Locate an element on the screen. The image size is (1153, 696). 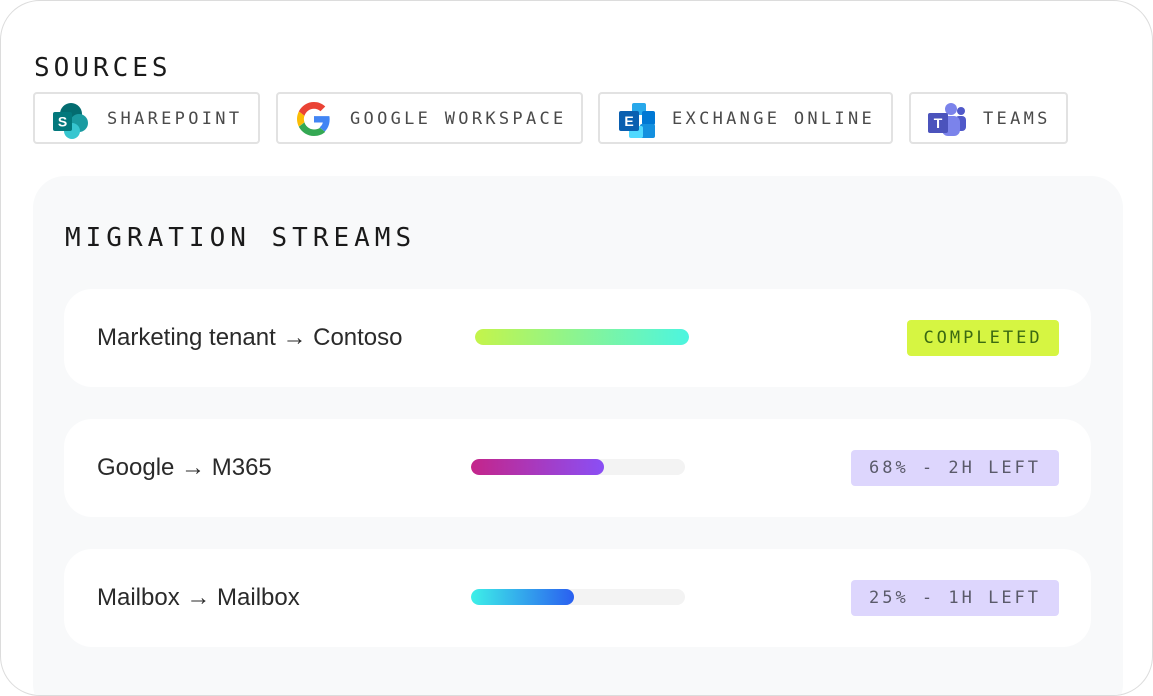
source-chip-exchange-online: E EXCHANGE ONLINE is located at coordinates (745, 118).